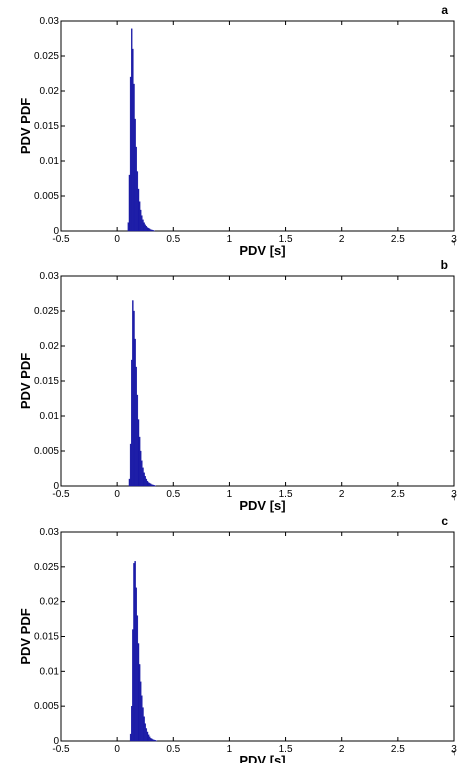 This screenshot has height=763, width=474. I want to click on x-axis-label: PDV [s], so click(262, 505).